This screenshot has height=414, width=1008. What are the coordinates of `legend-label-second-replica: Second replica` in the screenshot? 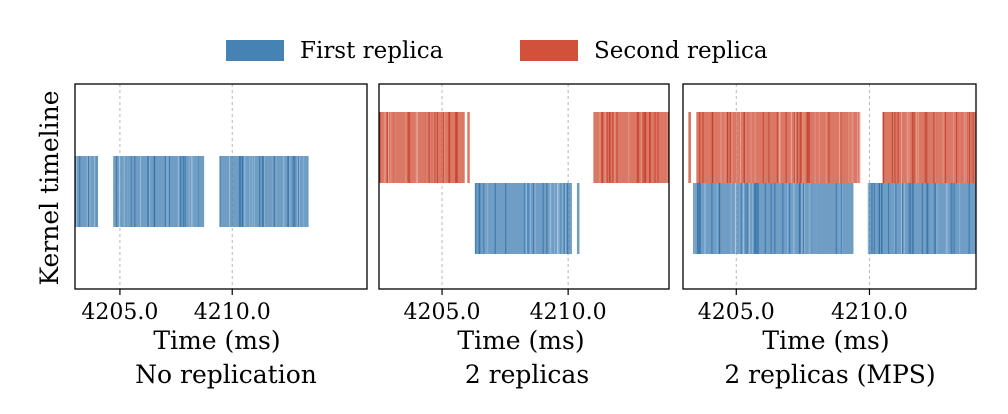 It's located at (681, 51).